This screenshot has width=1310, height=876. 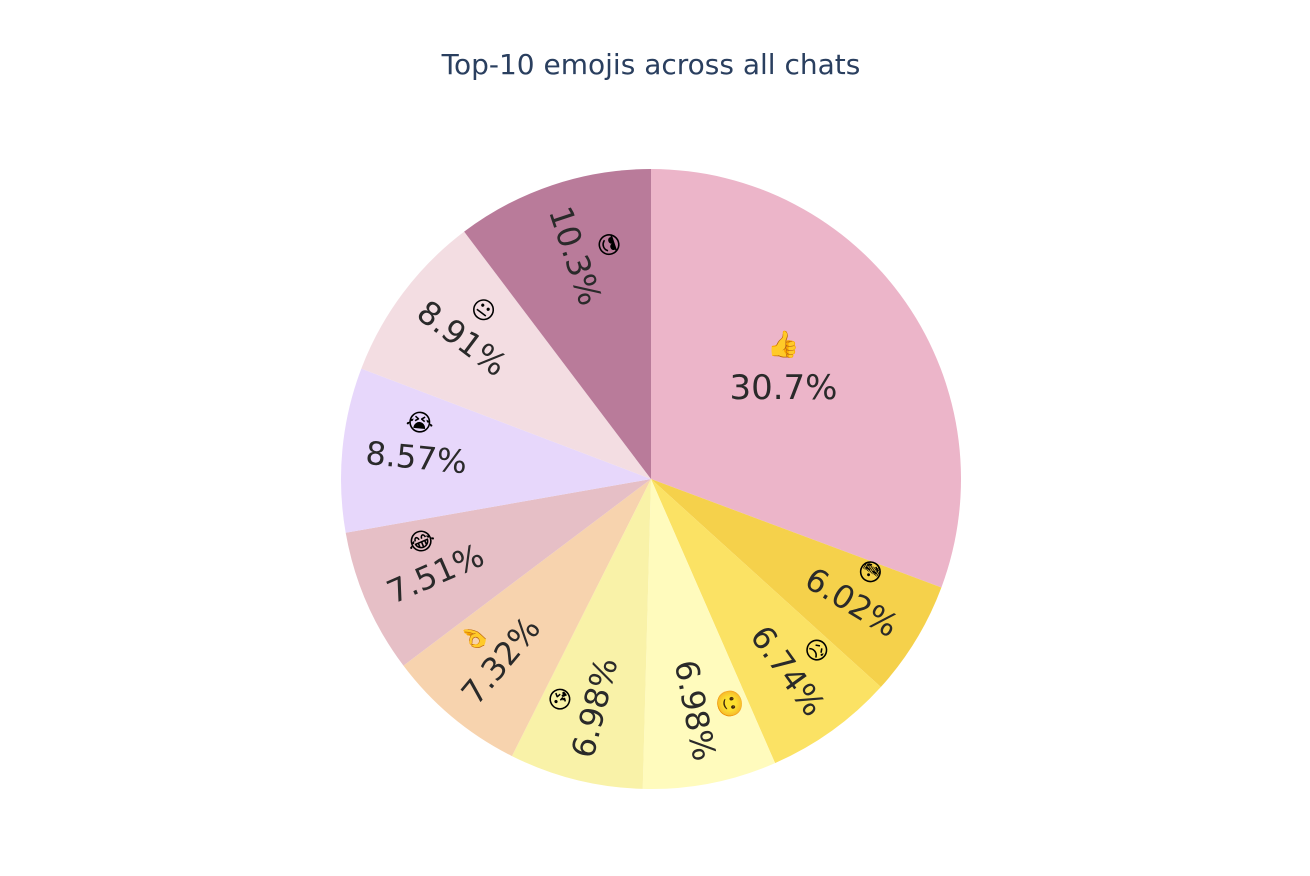 I want to click on pie-slice-sad-but-relieved-face, so click(x=766, y=621).